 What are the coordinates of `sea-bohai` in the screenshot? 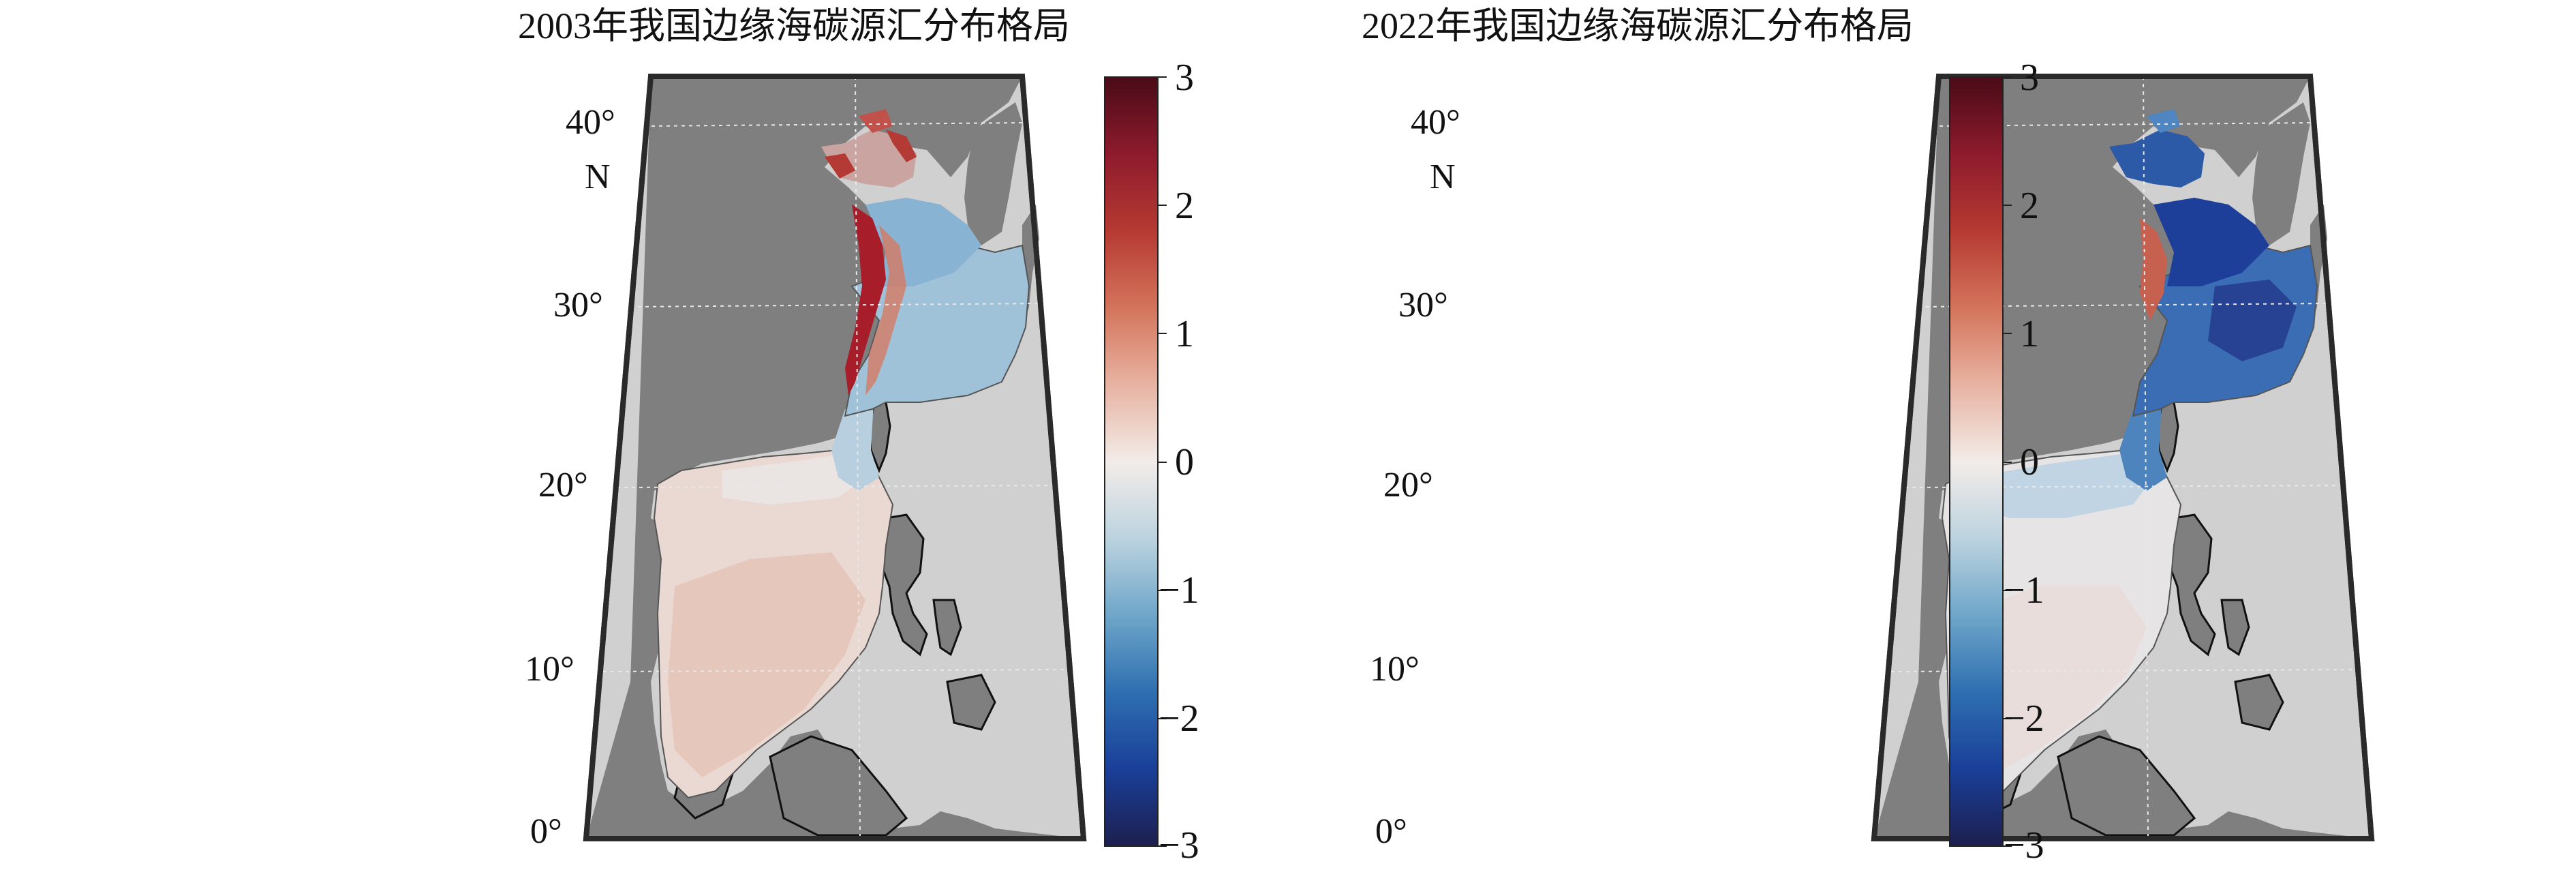 It's located at (2157, 159).